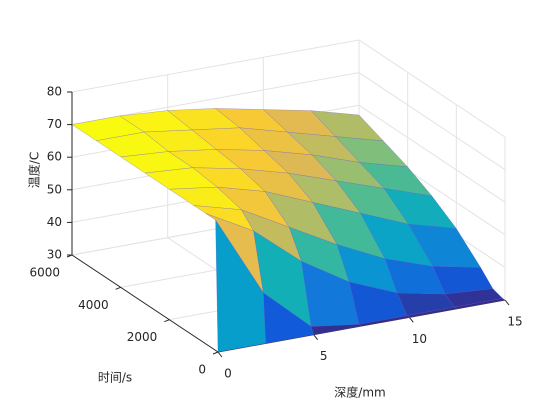  I want to click on y-tick-label: 0, so click(202, 370).